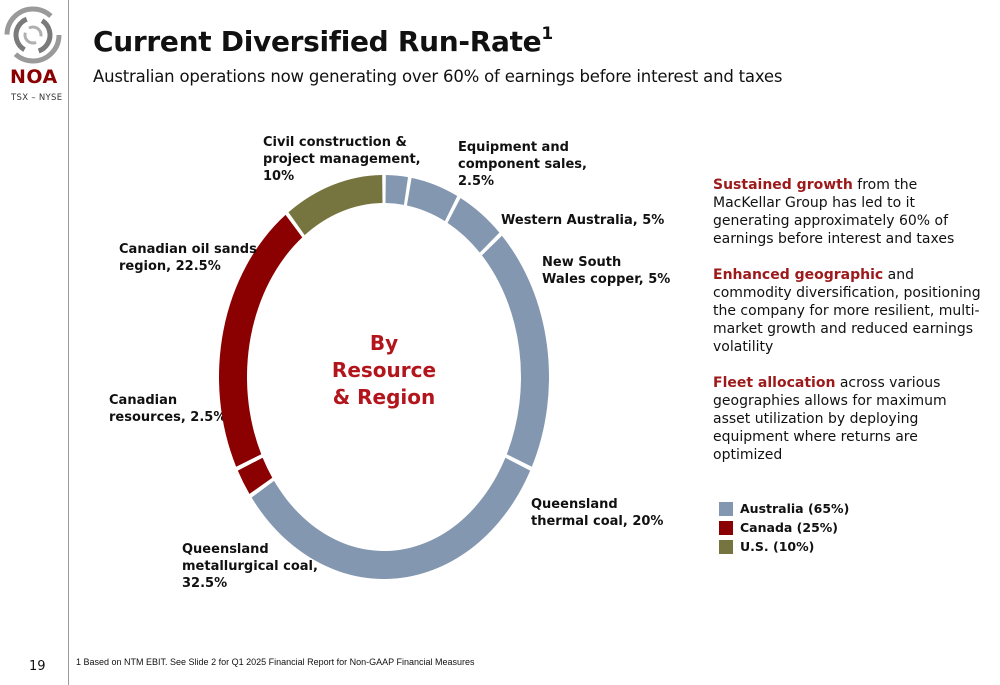 The width and height of the screenshot is (1000, 685). Describe the element at coordinates (68, 342) in the screenshot. I see `sidebar-divider` at that location.